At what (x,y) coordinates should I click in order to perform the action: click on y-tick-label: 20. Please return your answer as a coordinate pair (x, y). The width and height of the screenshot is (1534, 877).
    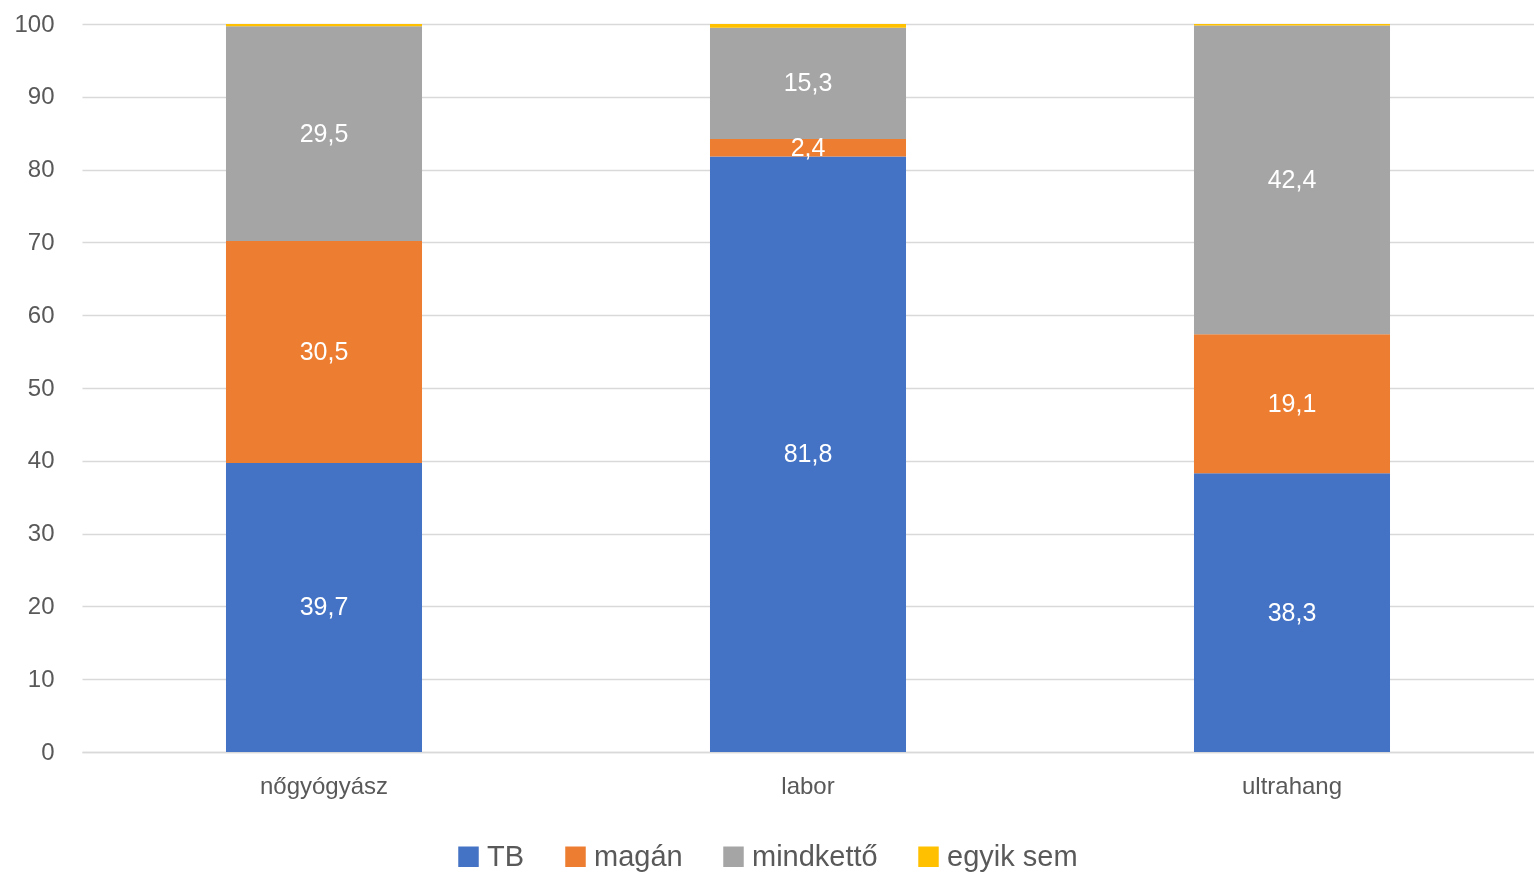
    Looking at the image, I should click on (41, 605).